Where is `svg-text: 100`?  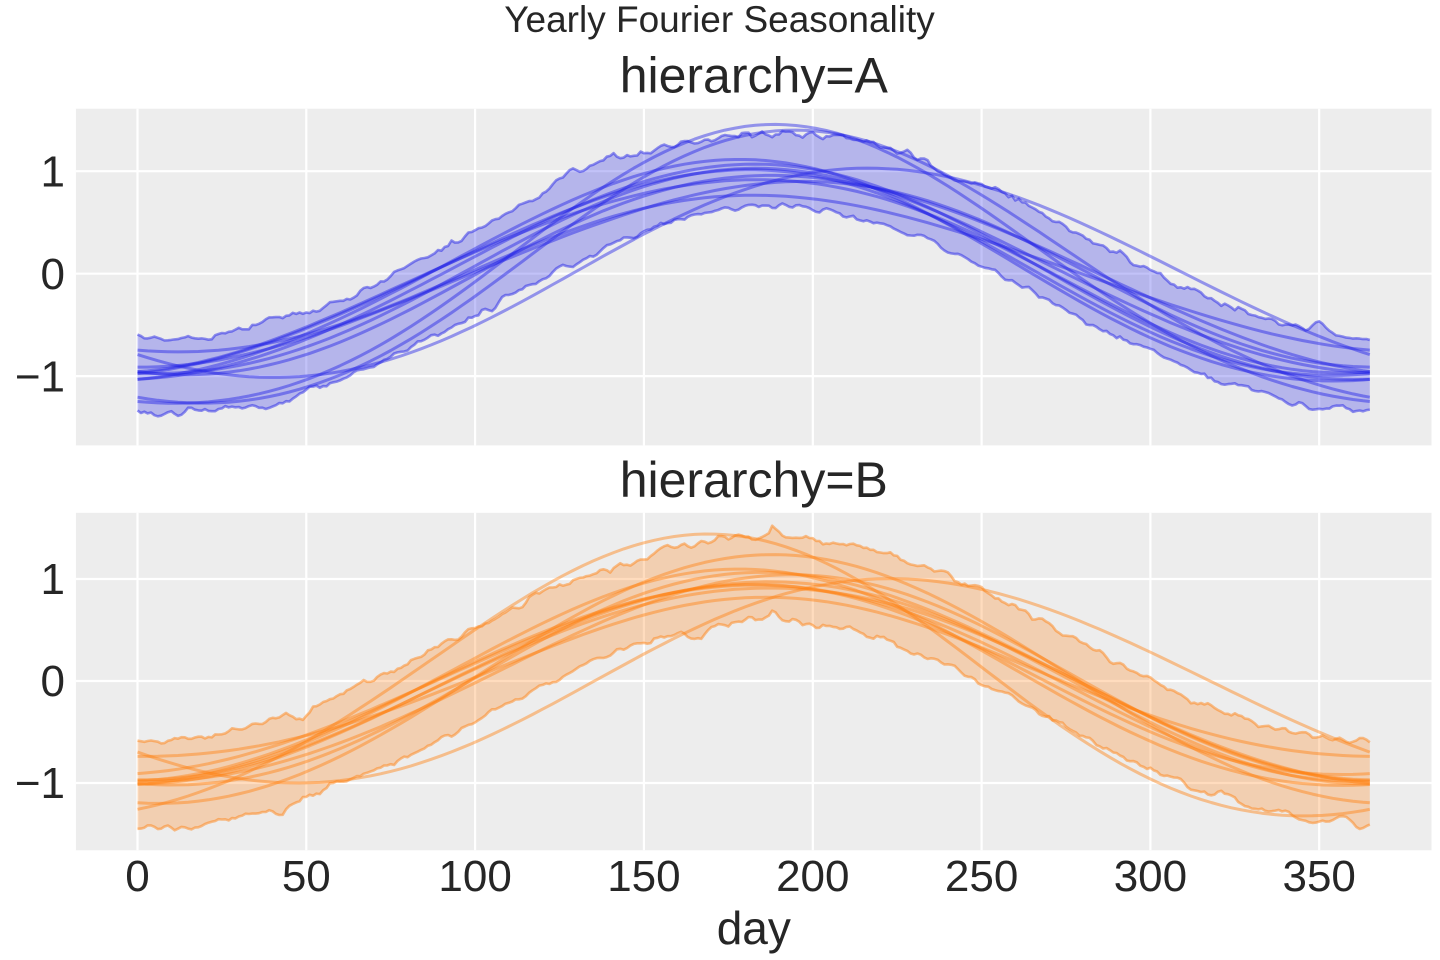
svg-text: 100 is located at coordinates (474, 876).